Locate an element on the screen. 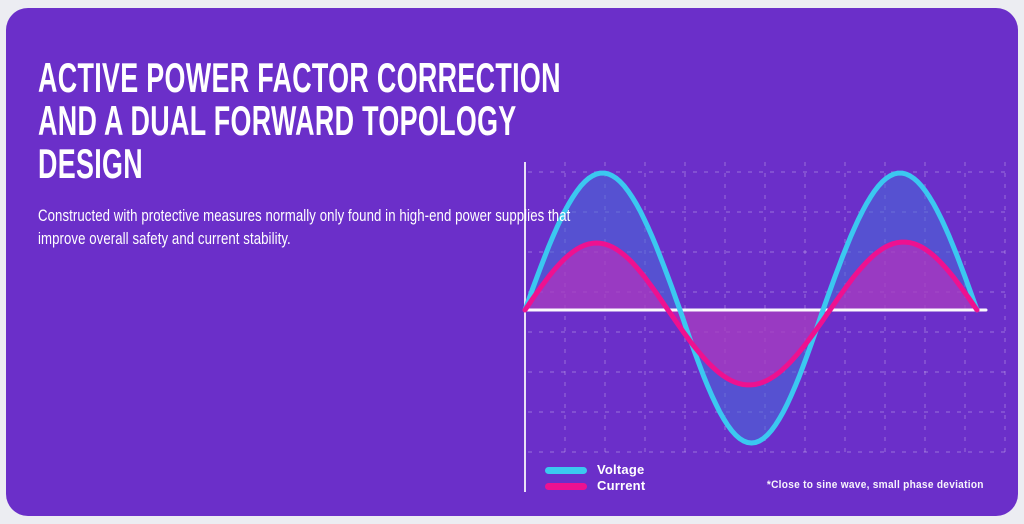 The height and width of the screenshot is (524, 1024). section-title-line-2: AND A DUAL FORWARD TOPOLOGY is located at coordinates (277, 120).